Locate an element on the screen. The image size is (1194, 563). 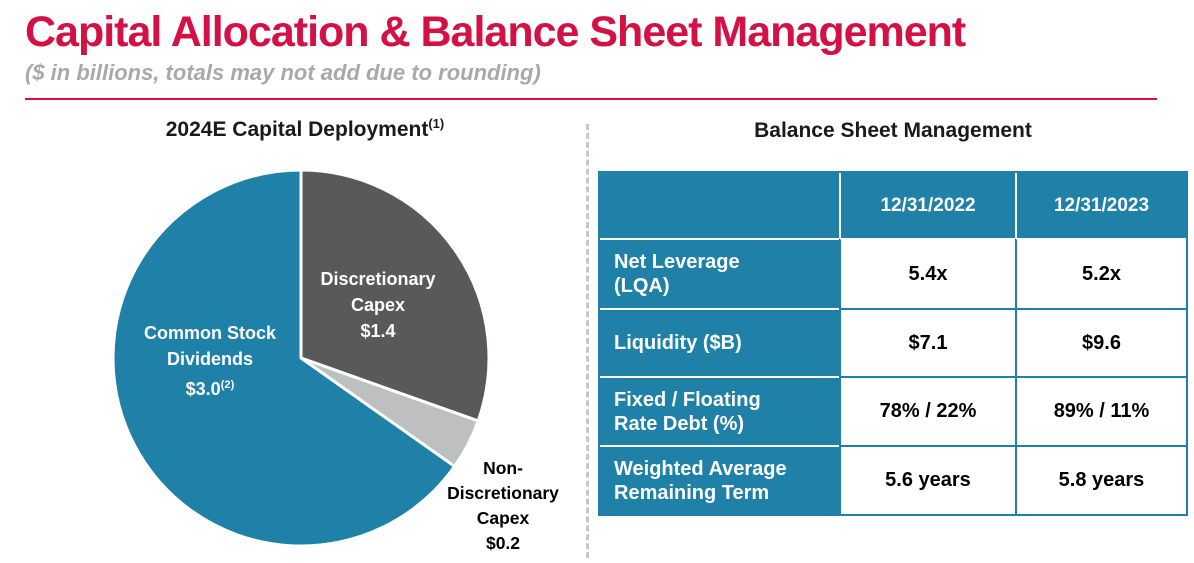
table-cell: 78% / 22% is located at coordinates (927, 410).